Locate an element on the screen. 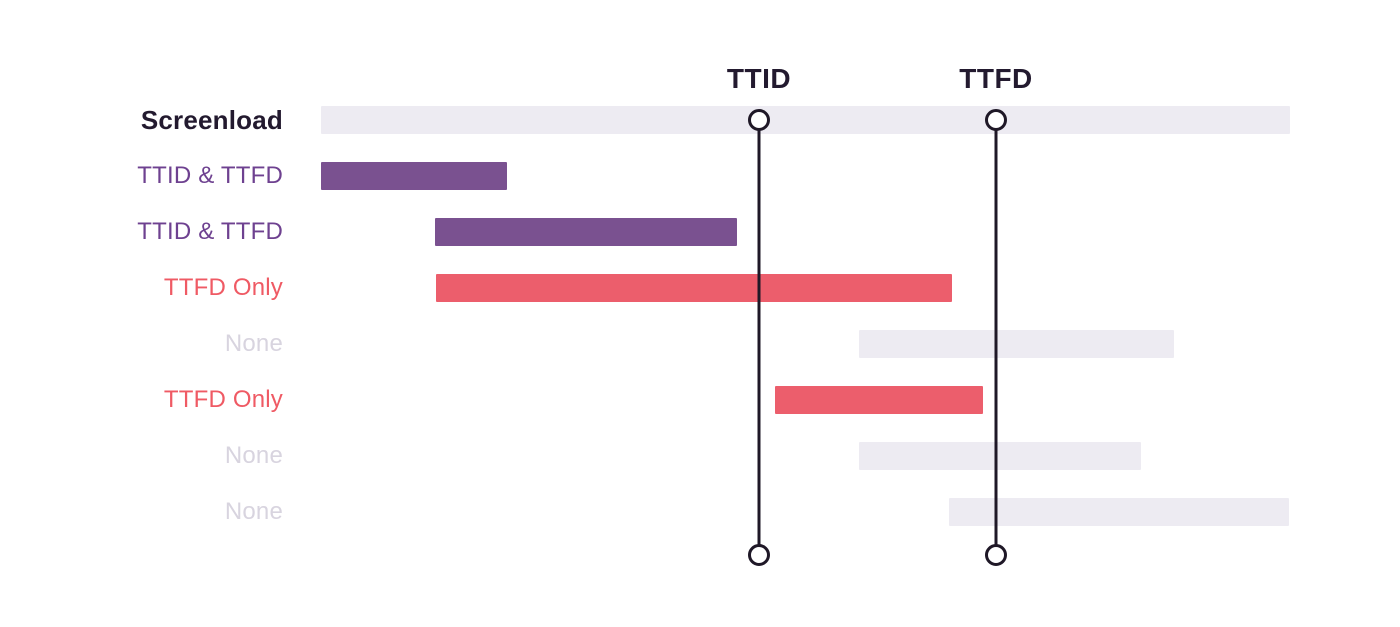  span-row: Screenload is located at coordinates (700, 120).